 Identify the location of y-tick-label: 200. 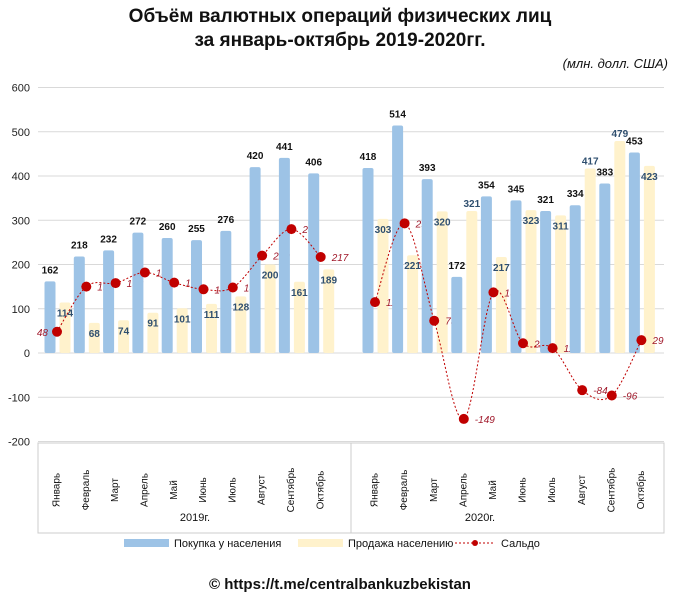
(21, 266).